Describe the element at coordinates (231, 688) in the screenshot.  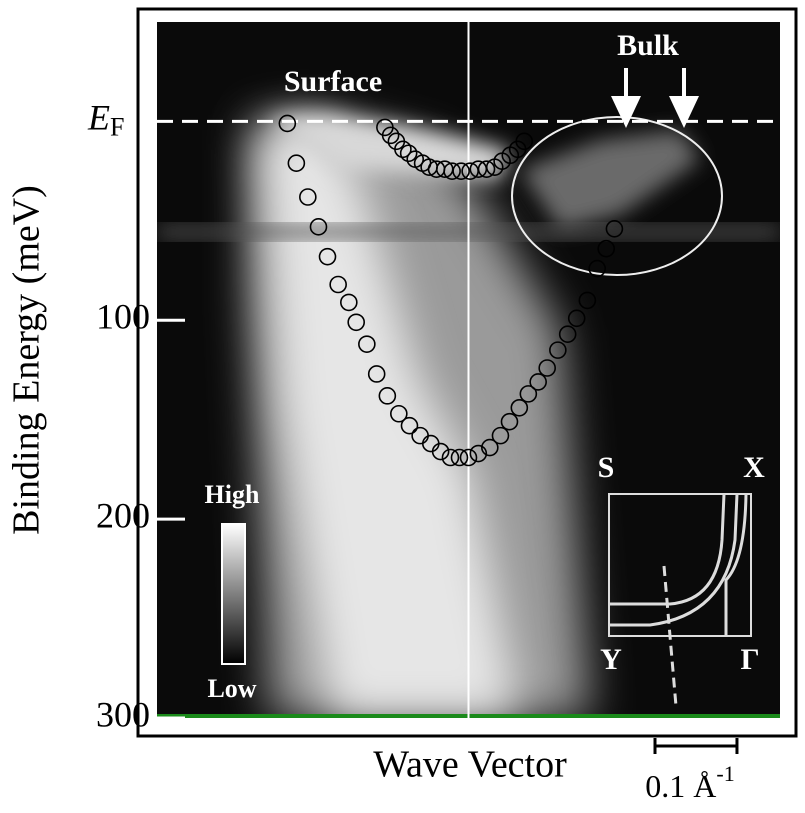
I see `colorbar-low: Low` at that location.